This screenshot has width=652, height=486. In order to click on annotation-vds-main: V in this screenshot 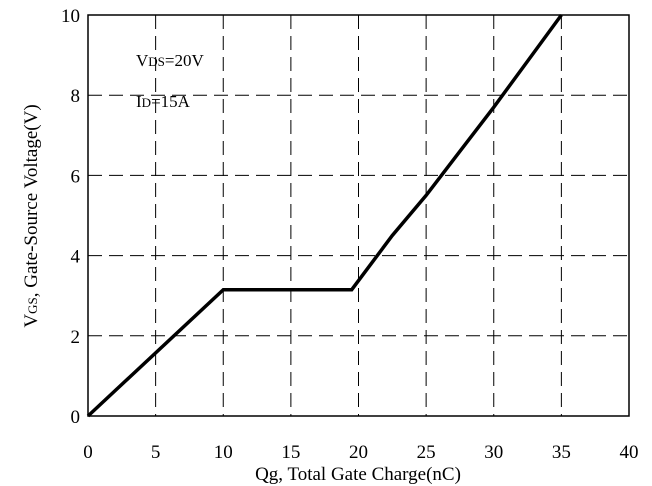, I will do `click(142, 60)`.